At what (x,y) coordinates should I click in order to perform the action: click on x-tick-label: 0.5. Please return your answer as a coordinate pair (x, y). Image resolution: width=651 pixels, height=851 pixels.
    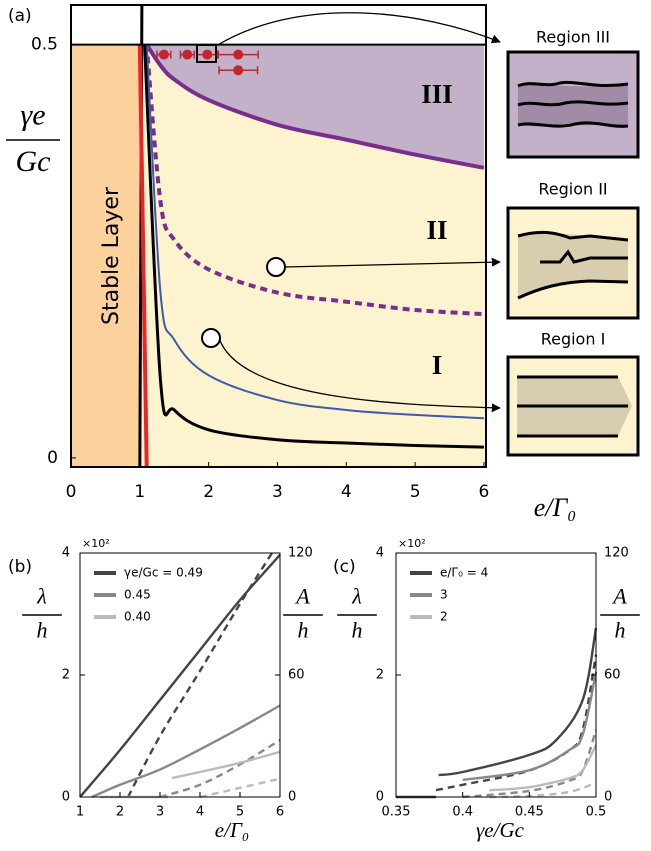
    Looking at the image, I should click on (596, 812).